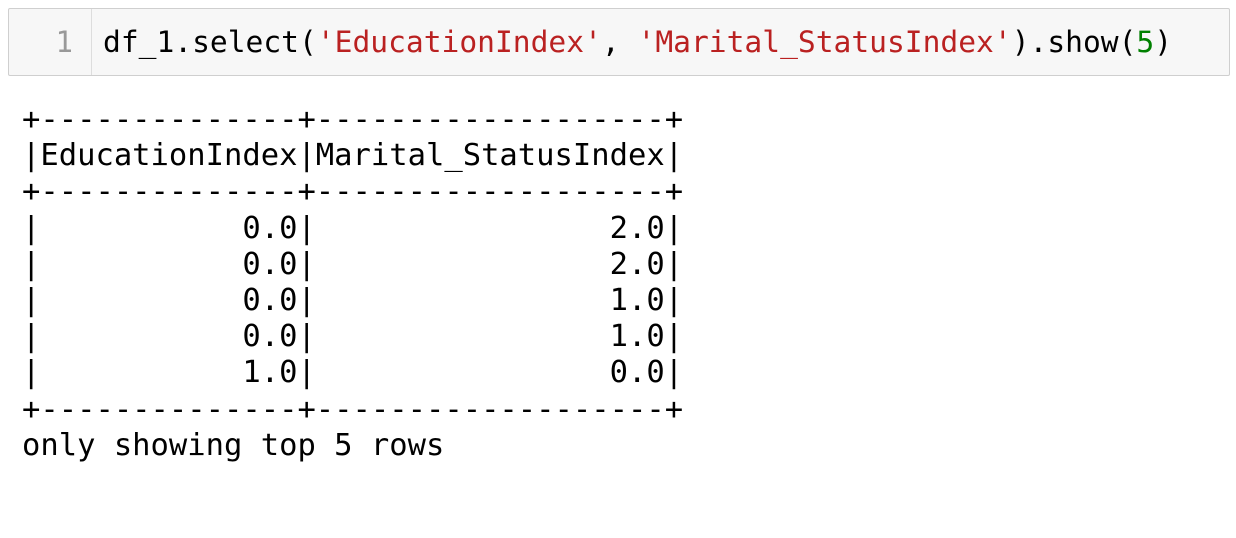 The image size is (1236, 538). What do you see at coordinates (824, 42) in the screenshot?
I see `code-string: 'Marital_StatusIndex'` at bounding box center [824, 42].